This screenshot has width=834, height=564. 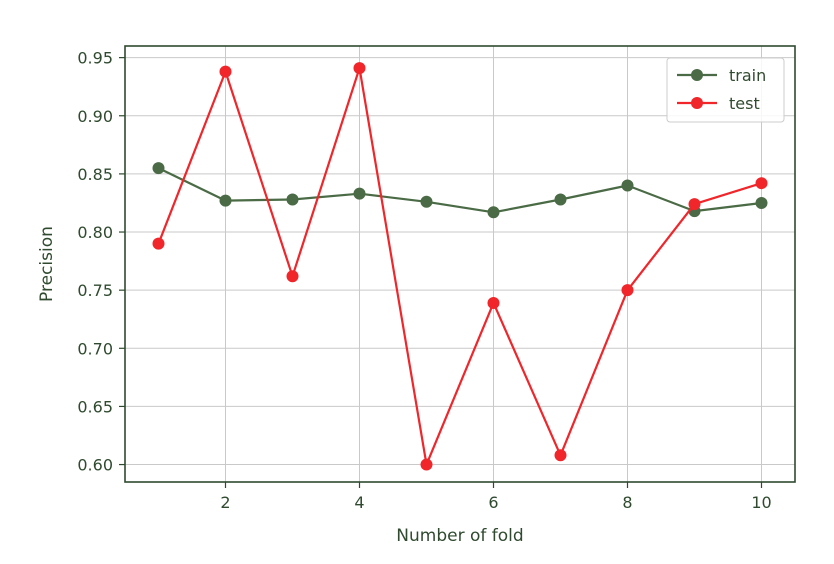 I want to click on x-tick-label: 4, so click(x=359, y=502).